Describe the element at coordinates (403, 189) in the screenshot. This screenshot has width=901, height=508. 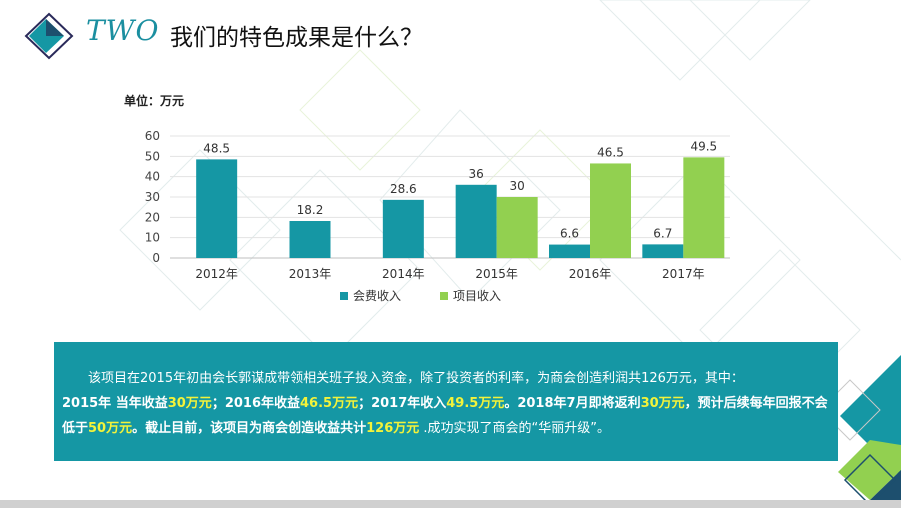
I see `data-label: 28.6` at that location.